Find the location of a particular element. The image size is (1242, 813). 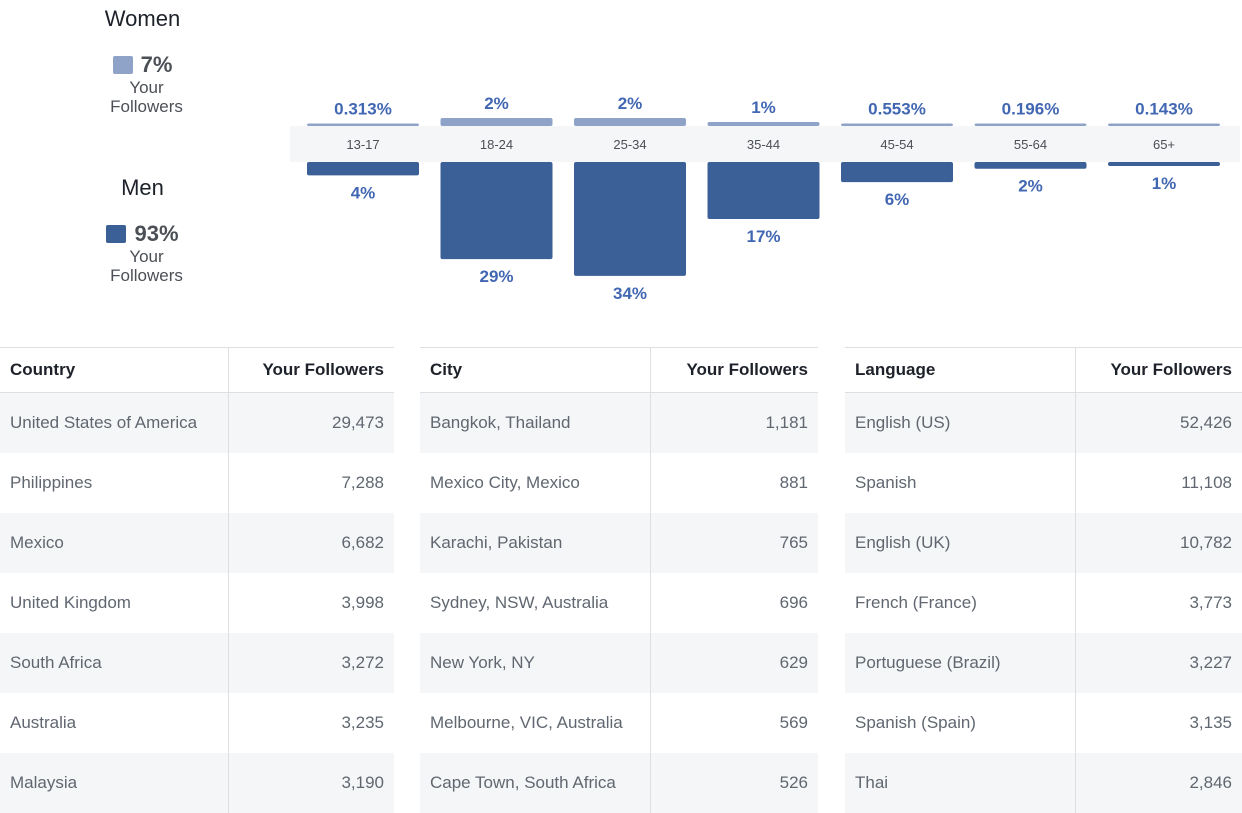

age-band is located at coordinates (765, 144).